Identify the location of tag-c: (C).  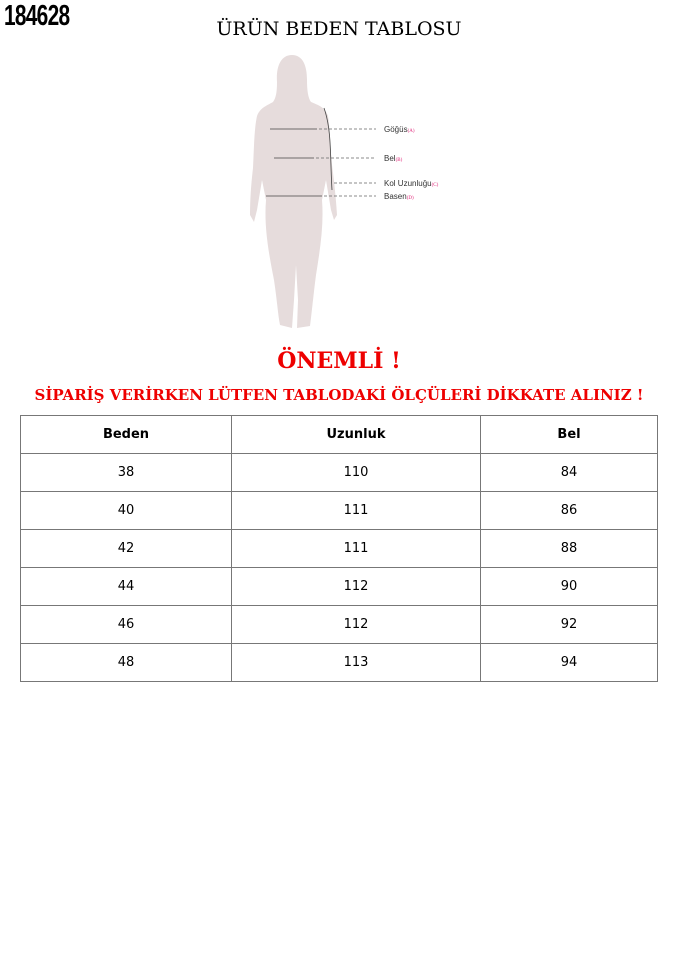
(435, 185).